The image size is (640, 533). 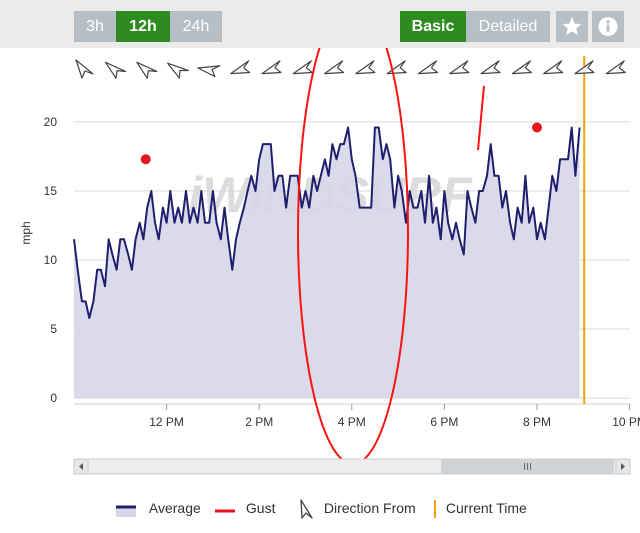 I want to click on x-tick-label-5: 10 PM, so click(x=626, y=422).